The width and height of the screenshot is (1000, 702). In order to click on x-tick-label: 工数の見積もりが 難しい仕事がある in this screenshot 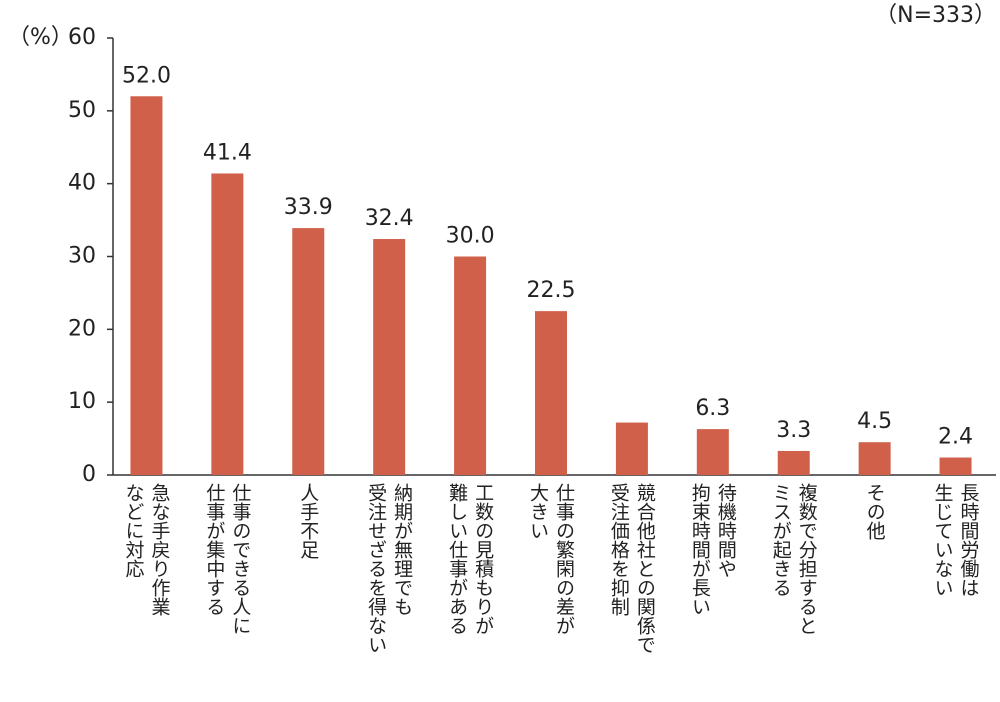, I will do `click(470, 559)`.